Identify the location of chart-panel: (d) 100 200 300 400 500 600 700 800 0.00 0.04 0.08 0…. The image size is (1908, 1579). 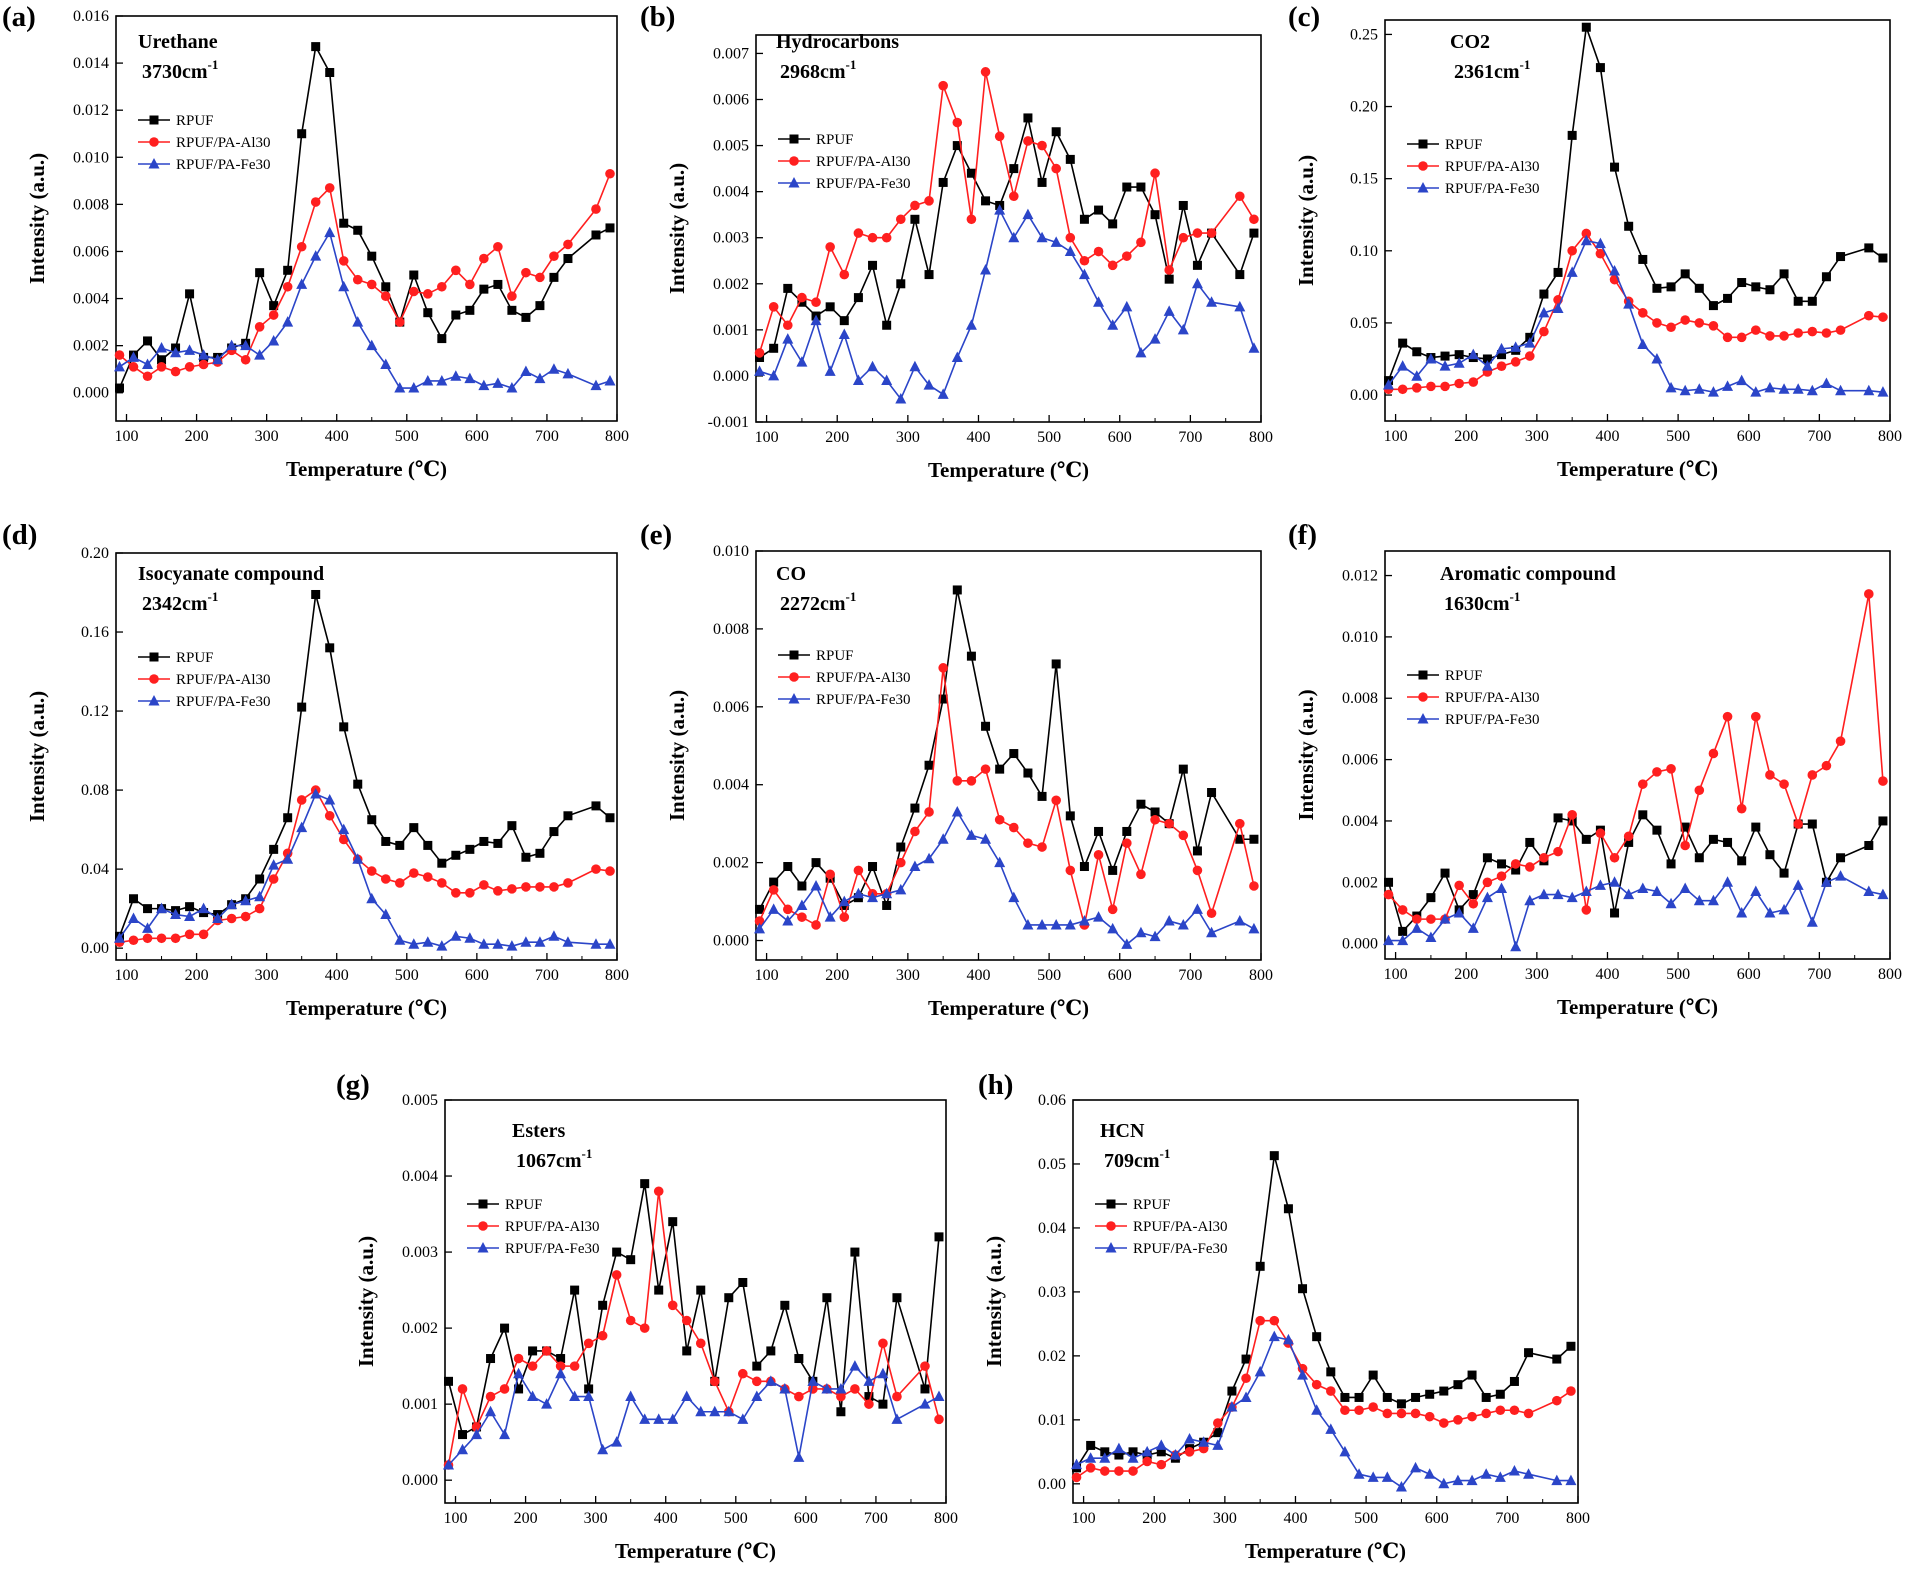
(315, 769).